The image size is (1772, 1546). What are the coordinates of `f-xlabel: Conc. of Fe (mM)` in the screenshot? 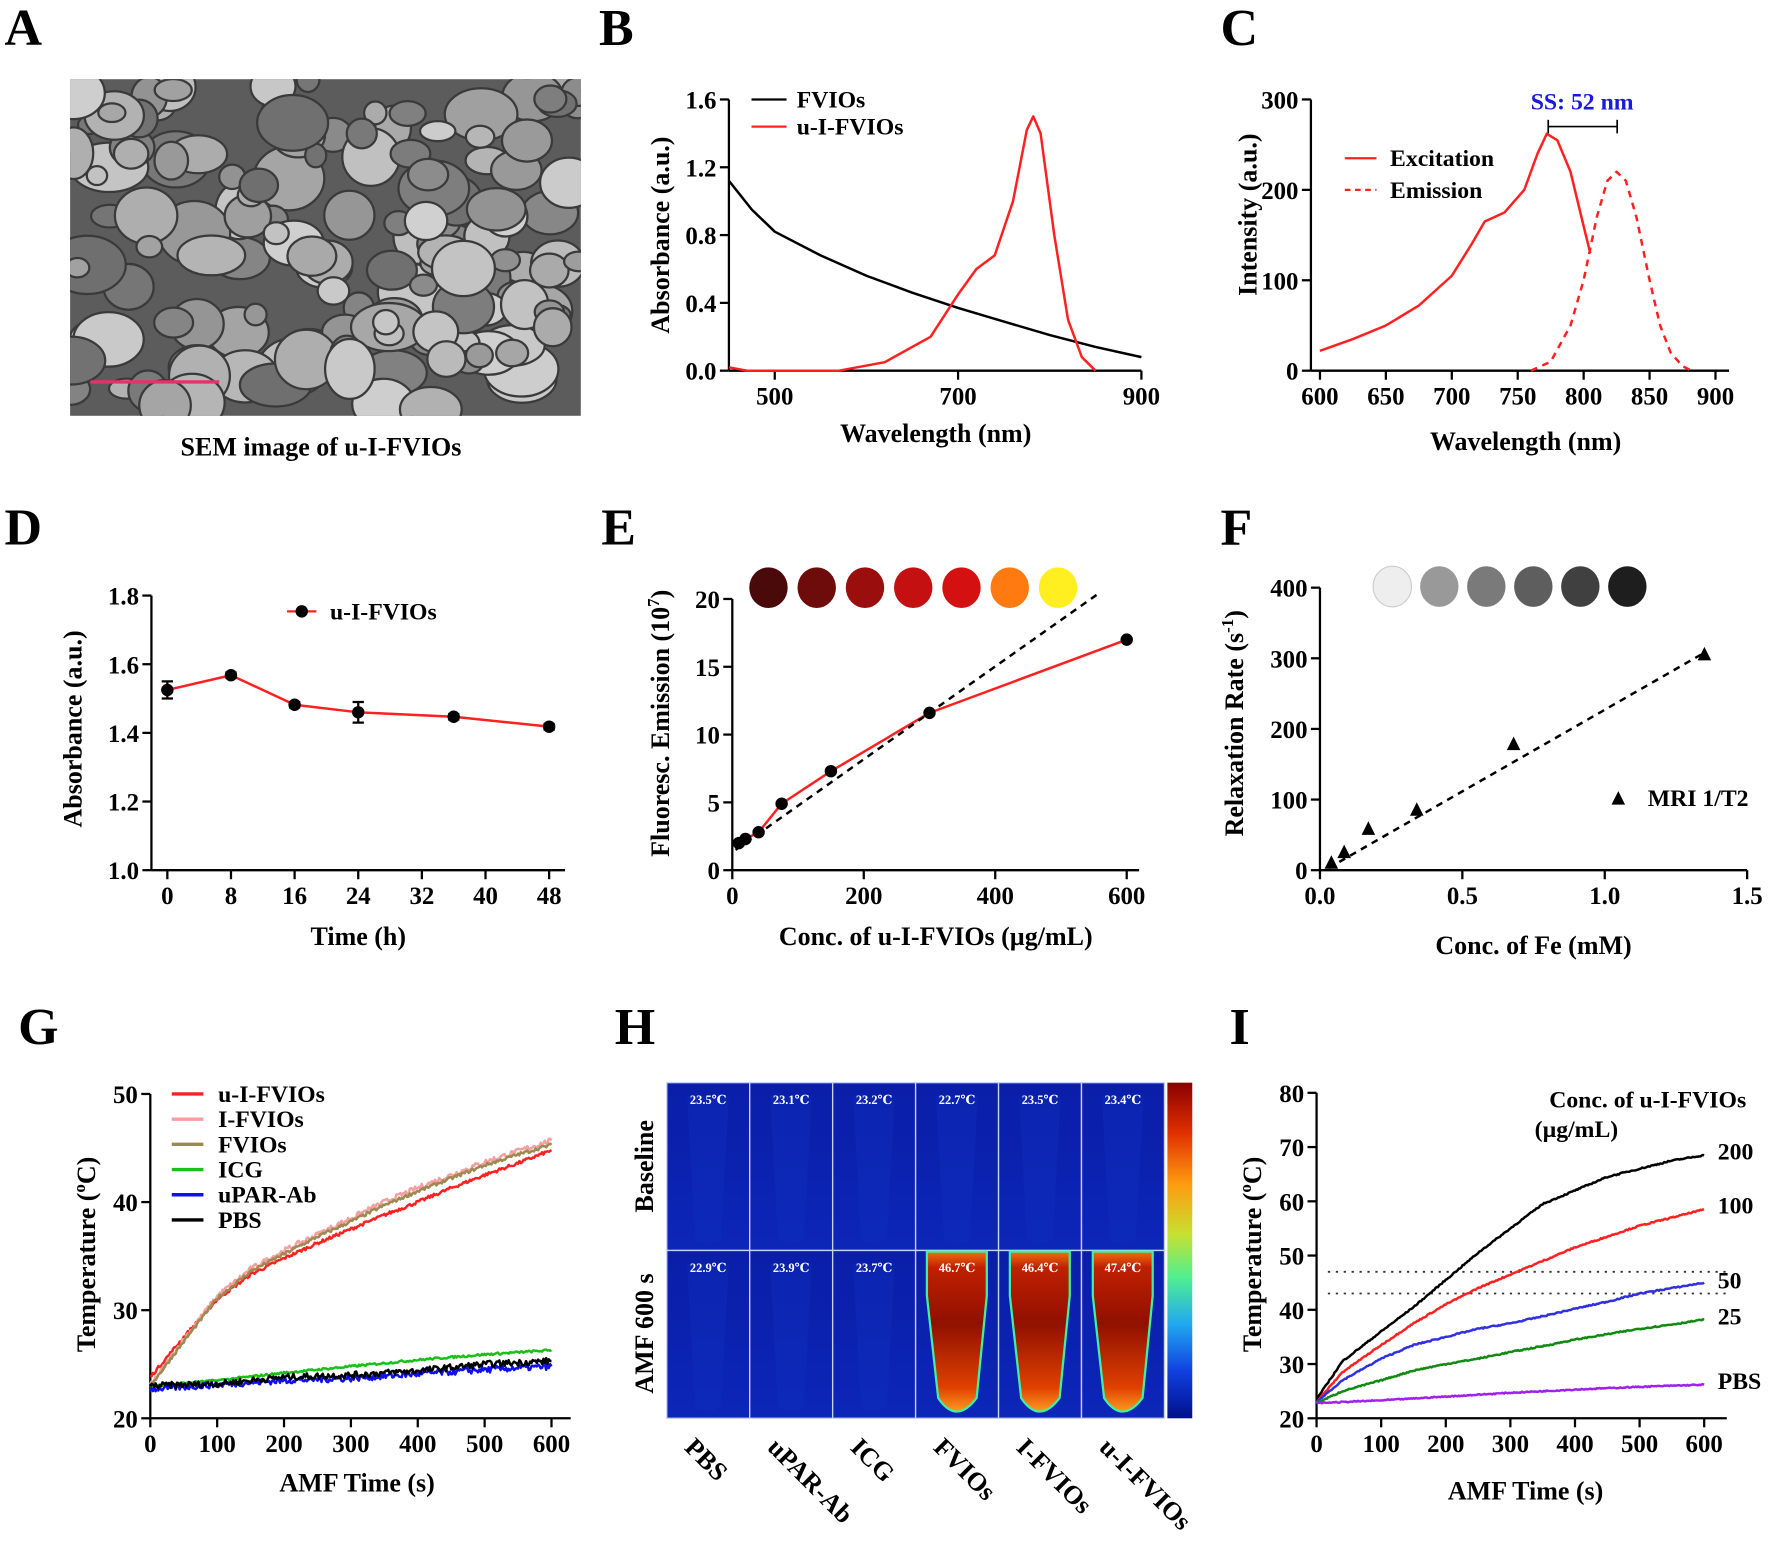 It's located at (1533, 945).